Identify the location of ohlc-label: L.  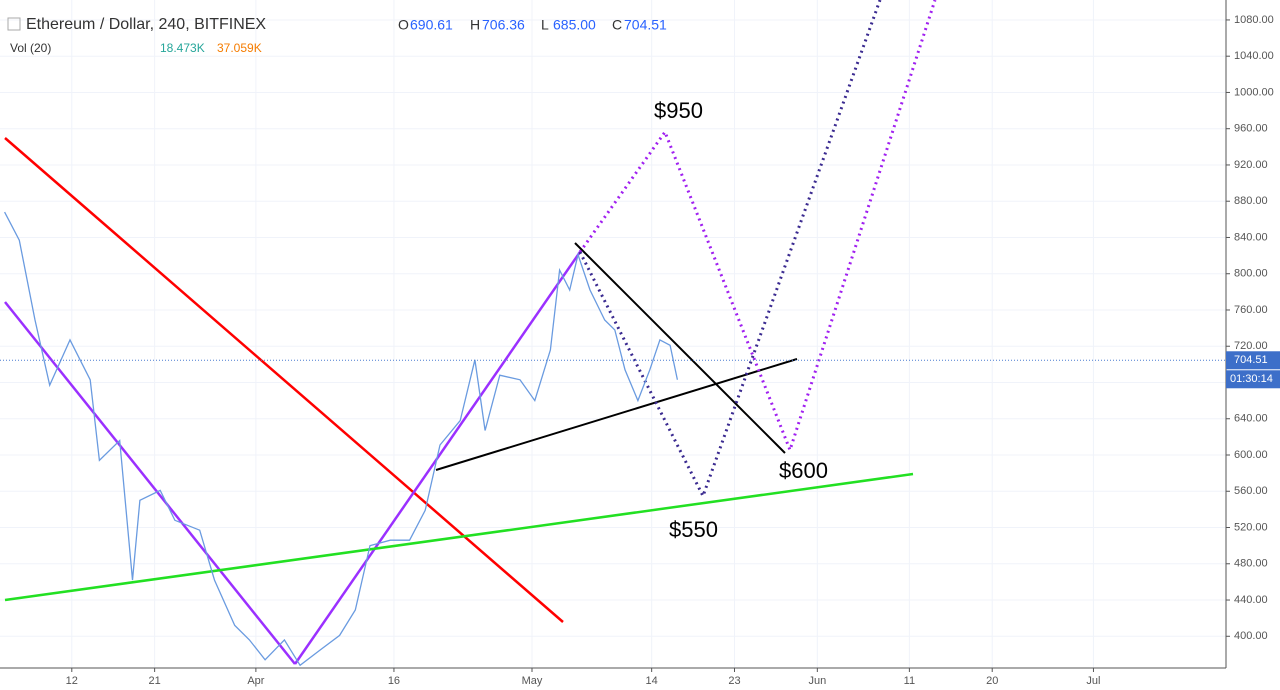
(545, 25).